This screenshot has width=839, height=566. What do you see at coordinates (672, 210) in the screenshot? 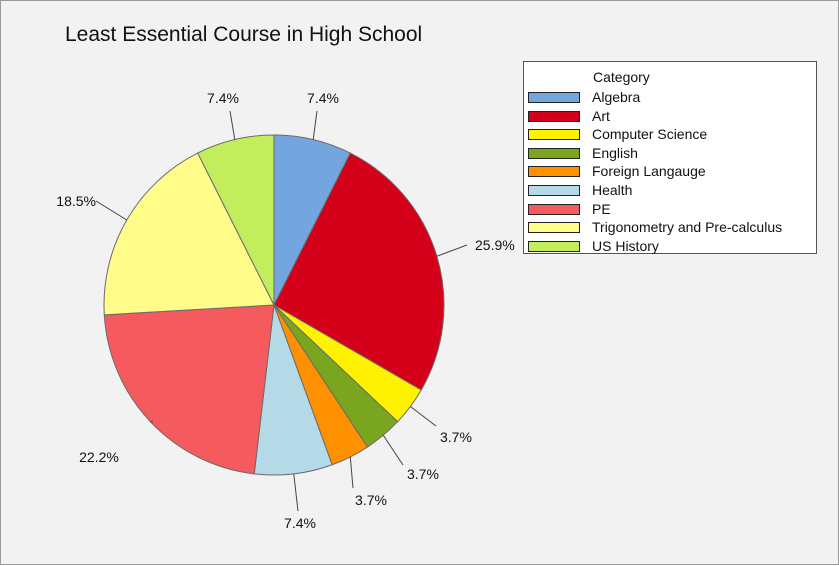
I see `legend-item-pe: PE` at bounding box center [672, 210].